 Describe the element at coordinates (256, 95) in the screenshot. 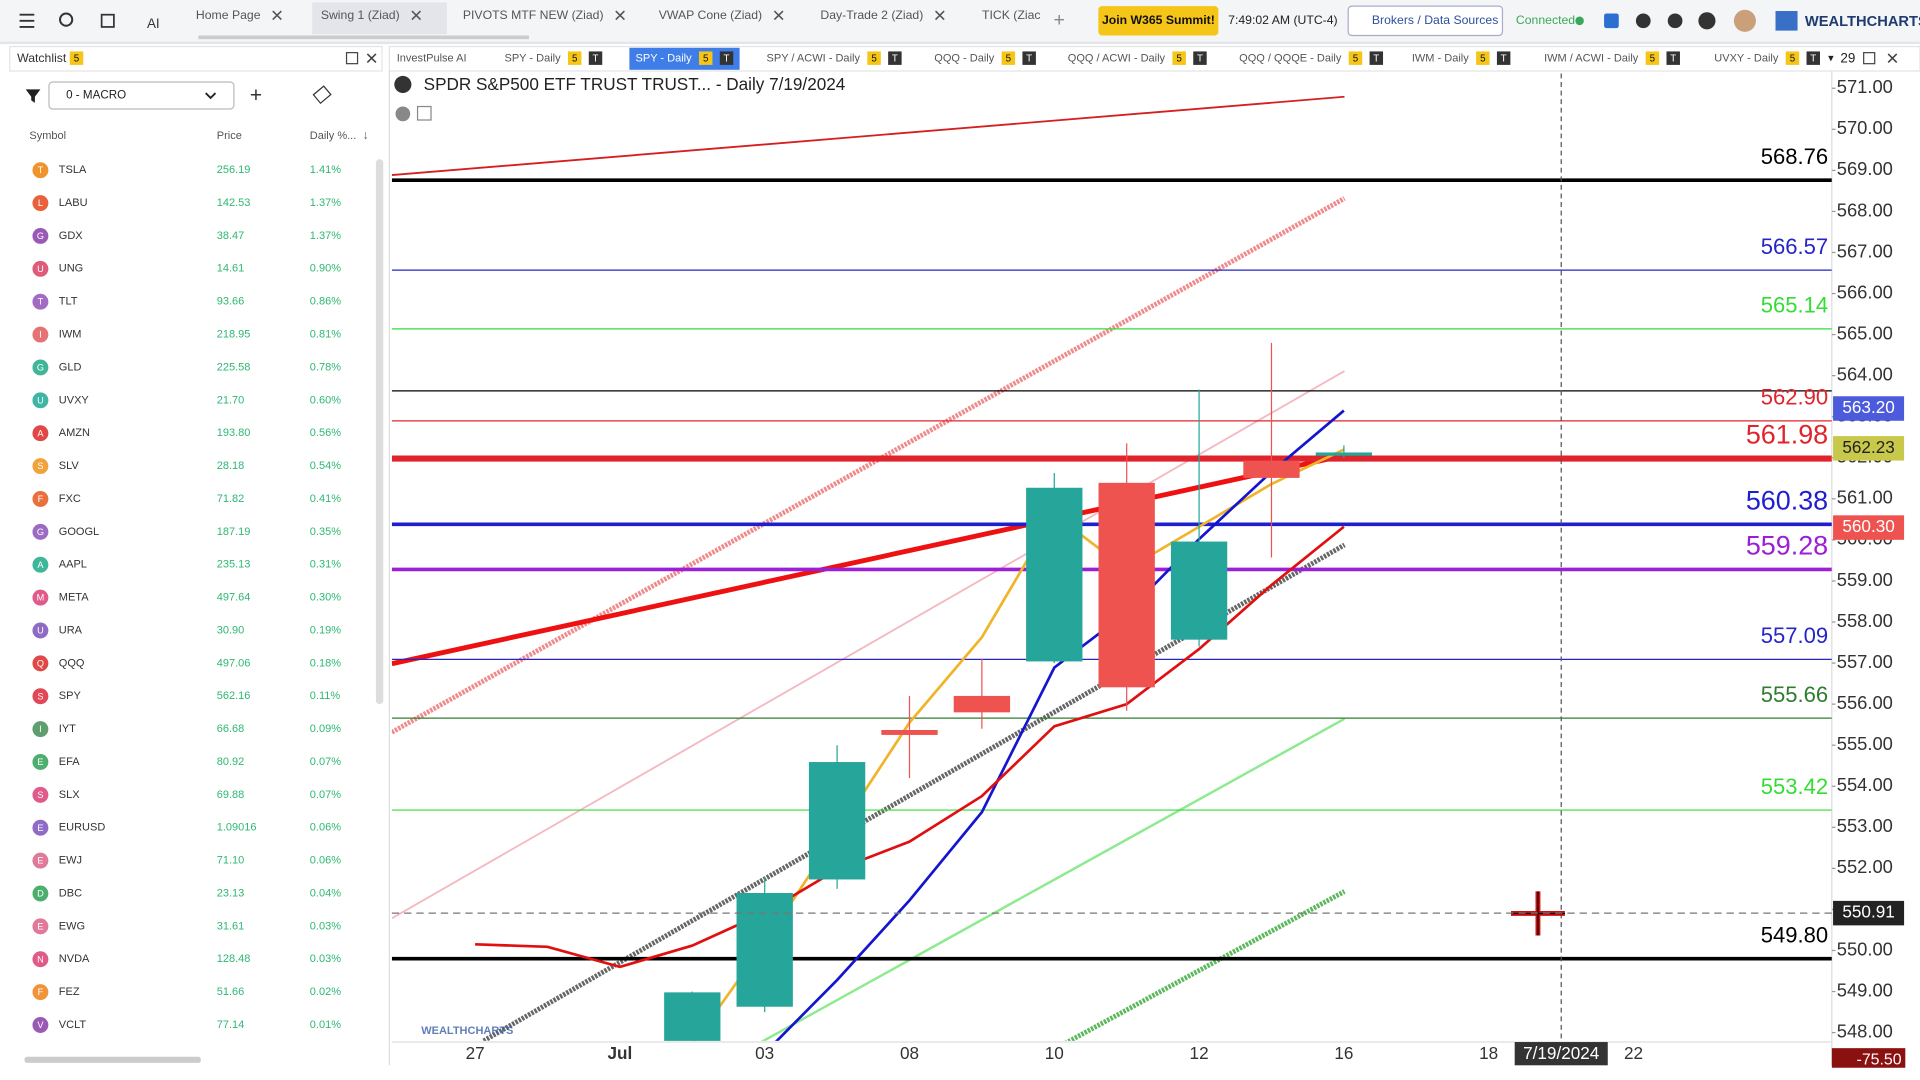

I see `add-symbol: +` at that location.